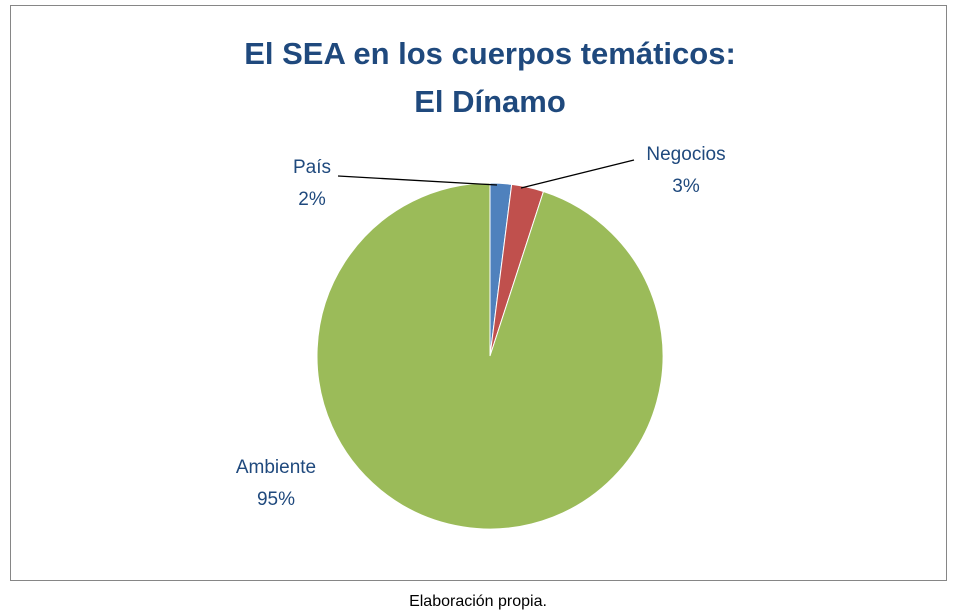  Describe the element at coordinates (685, 154) in the screenshot. I see `slice-label: Negocios` at that location.